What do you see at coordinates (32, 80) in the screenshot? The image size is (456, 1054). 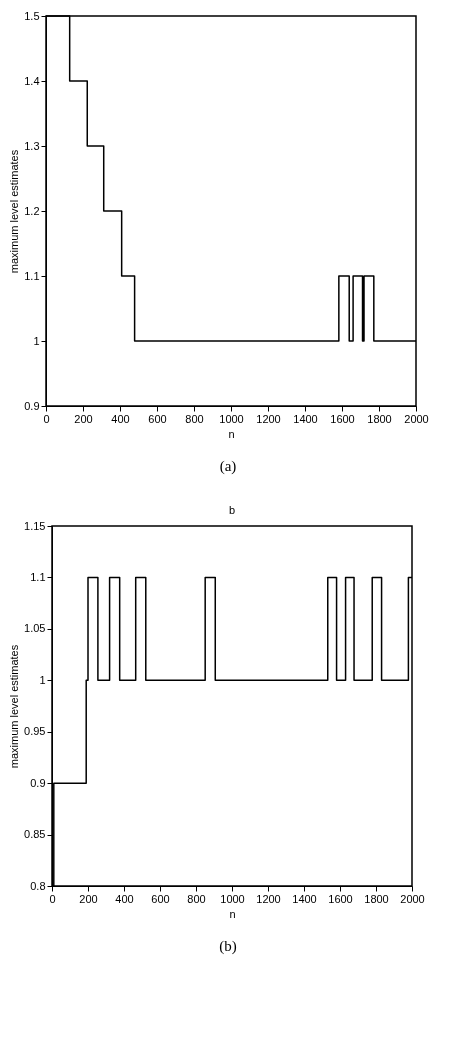 I see `y-tick-label: 1.4` at bounding box center [32, 80].